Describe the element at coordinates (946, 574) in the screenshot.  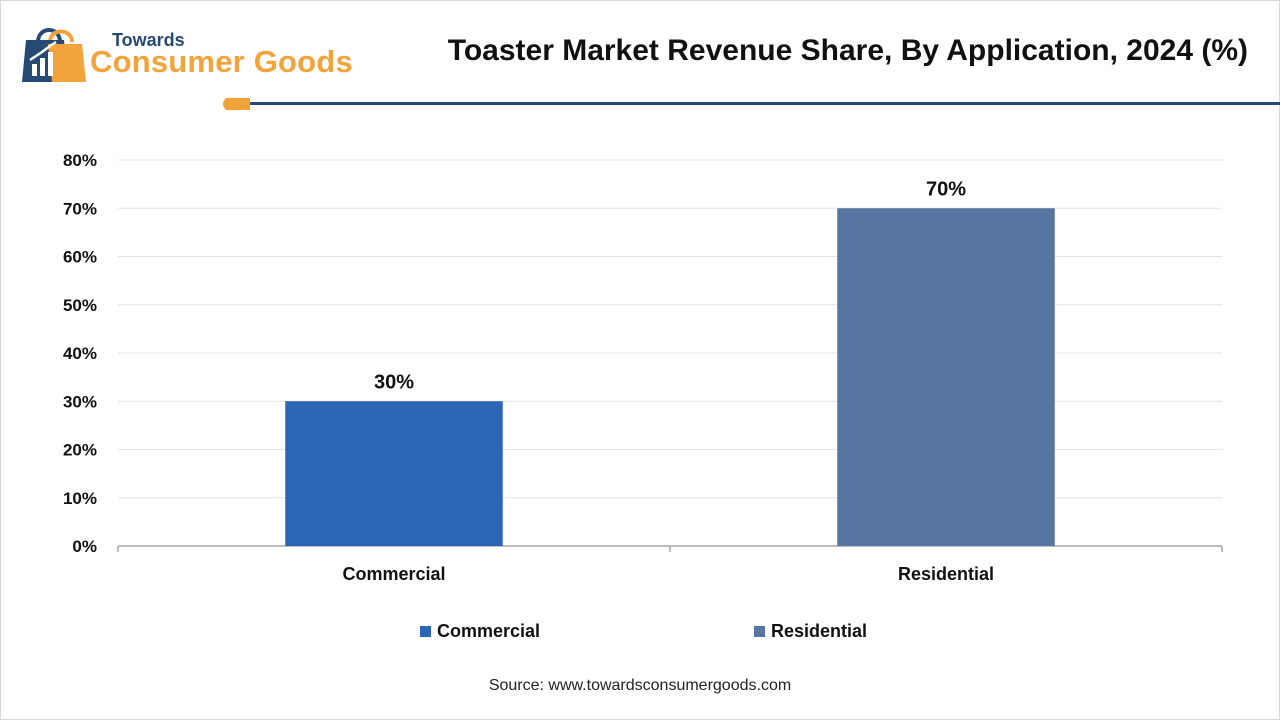
I see `x-tick-label-residential: Residential` at that location.